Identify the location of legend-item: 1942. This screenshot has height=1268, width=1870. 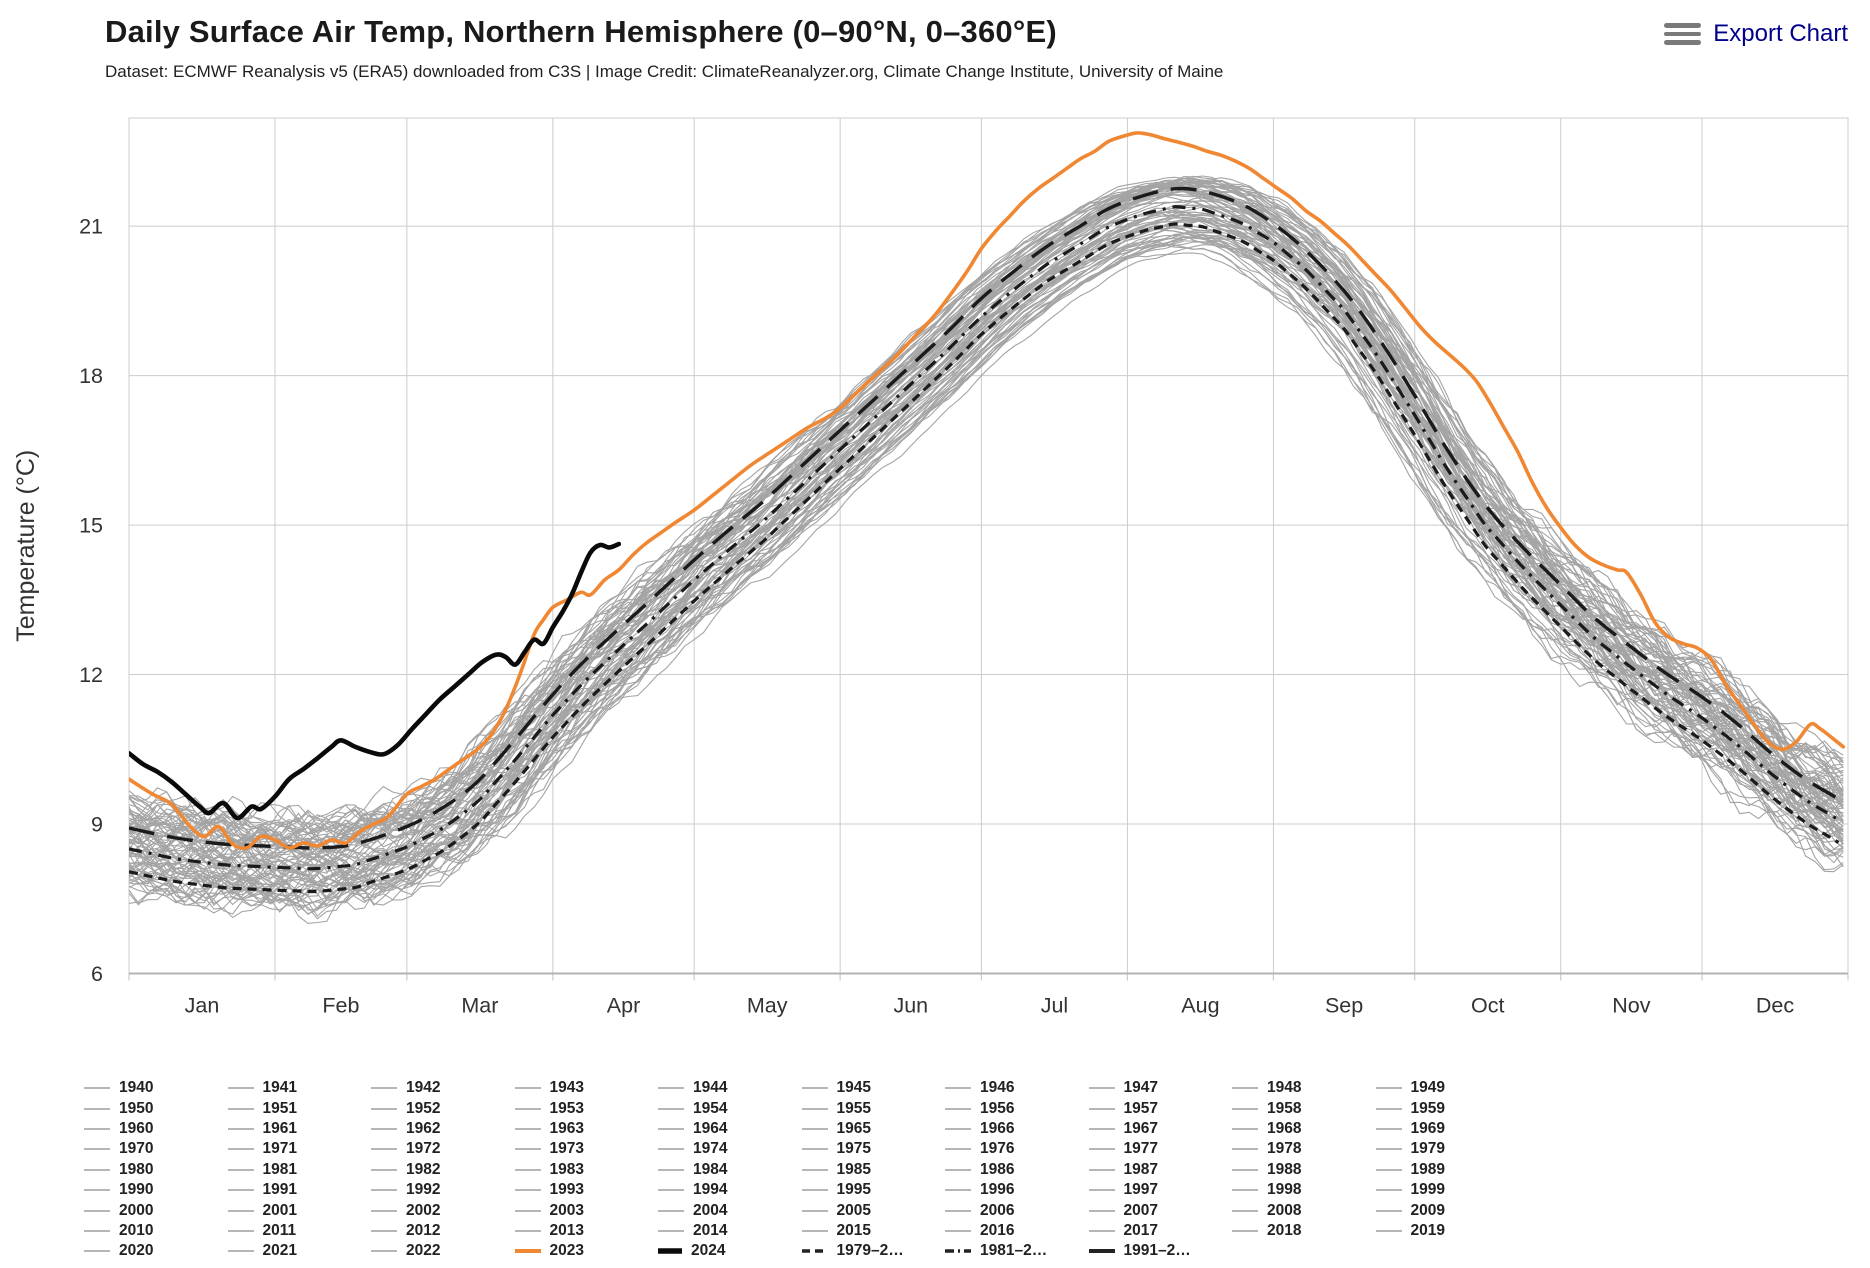
(443, 1088).